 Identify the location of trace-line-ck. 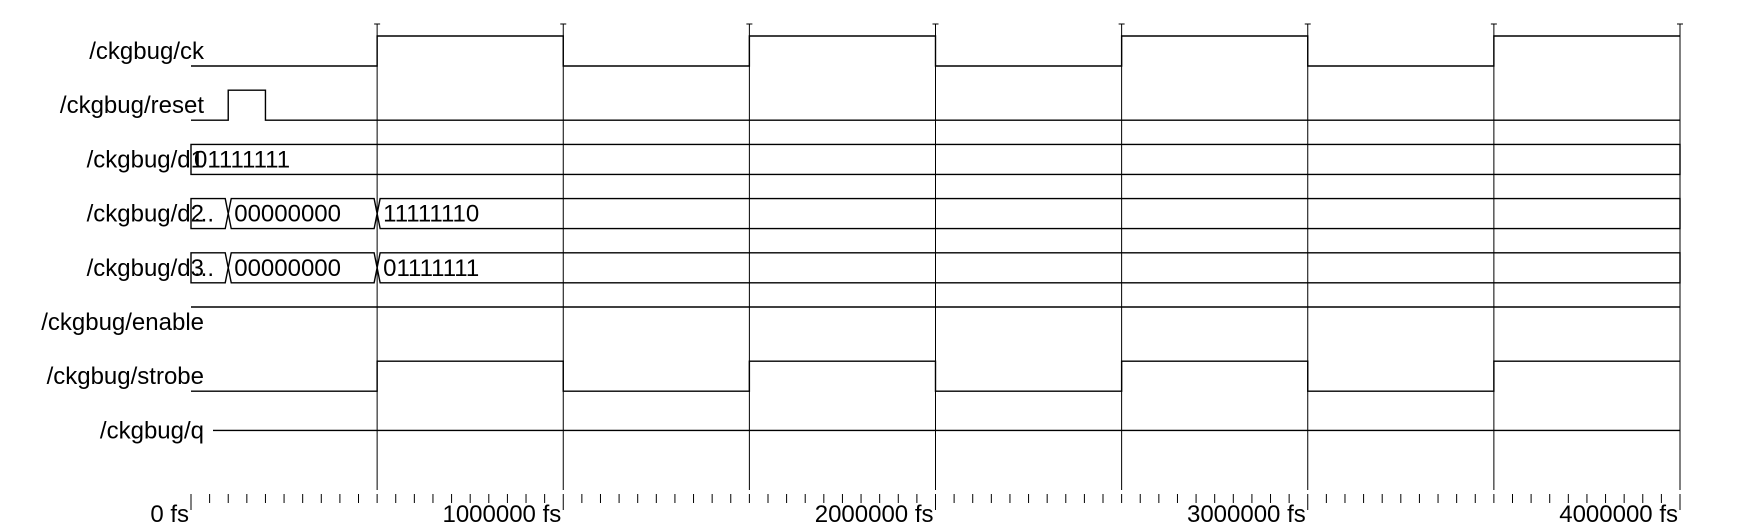
(935, 51).